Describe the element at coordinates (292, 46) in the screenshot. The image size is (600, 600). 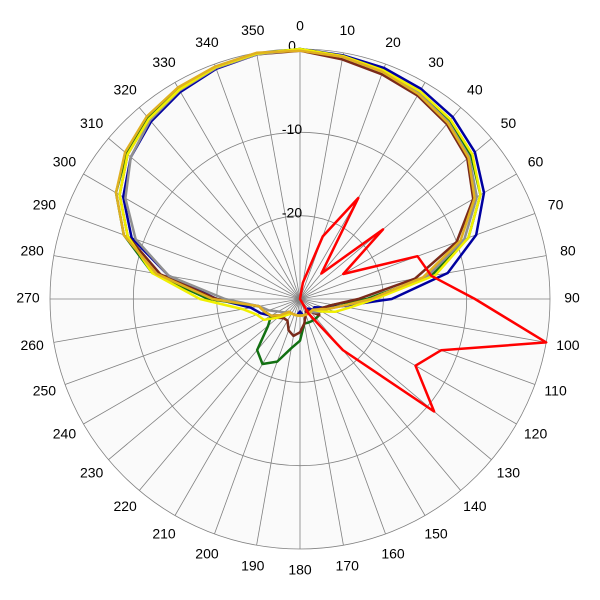
I see `r-tick-label: 0` at that location.